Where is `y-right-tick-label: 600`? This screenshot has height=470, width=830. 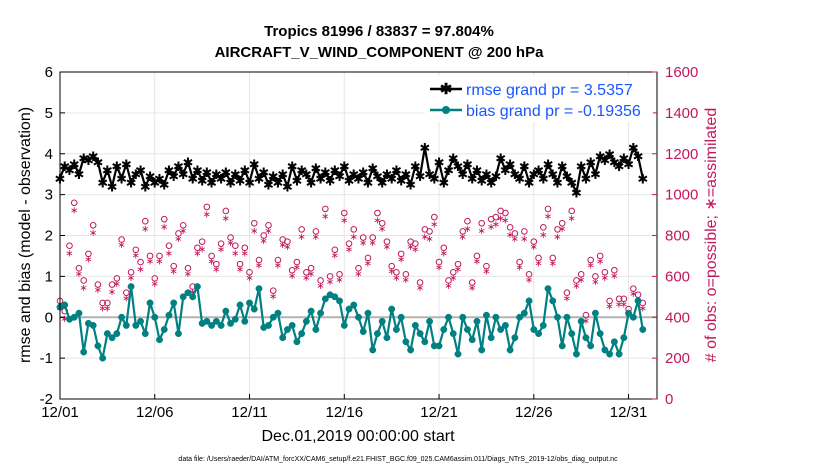 y-right-tick-label: 600 is located at coordinates (677, 276).